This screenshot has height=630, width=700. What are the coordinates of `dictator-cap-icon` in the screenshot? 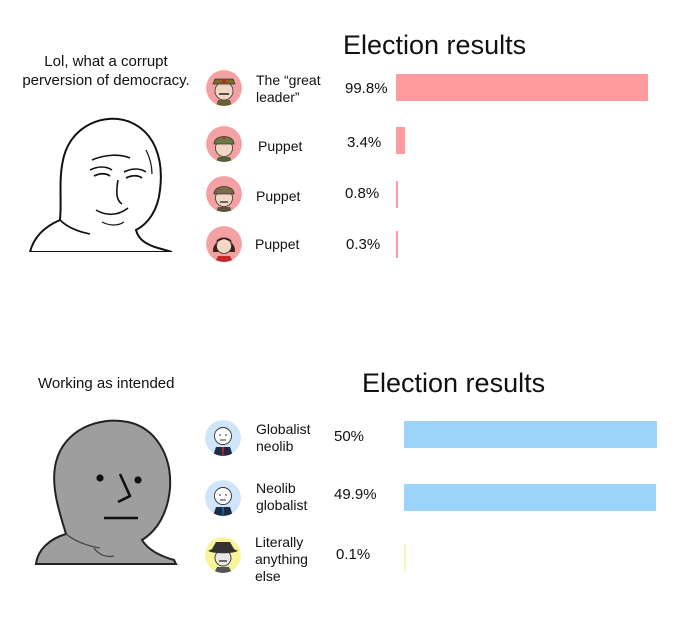 It's located at (224, 88).